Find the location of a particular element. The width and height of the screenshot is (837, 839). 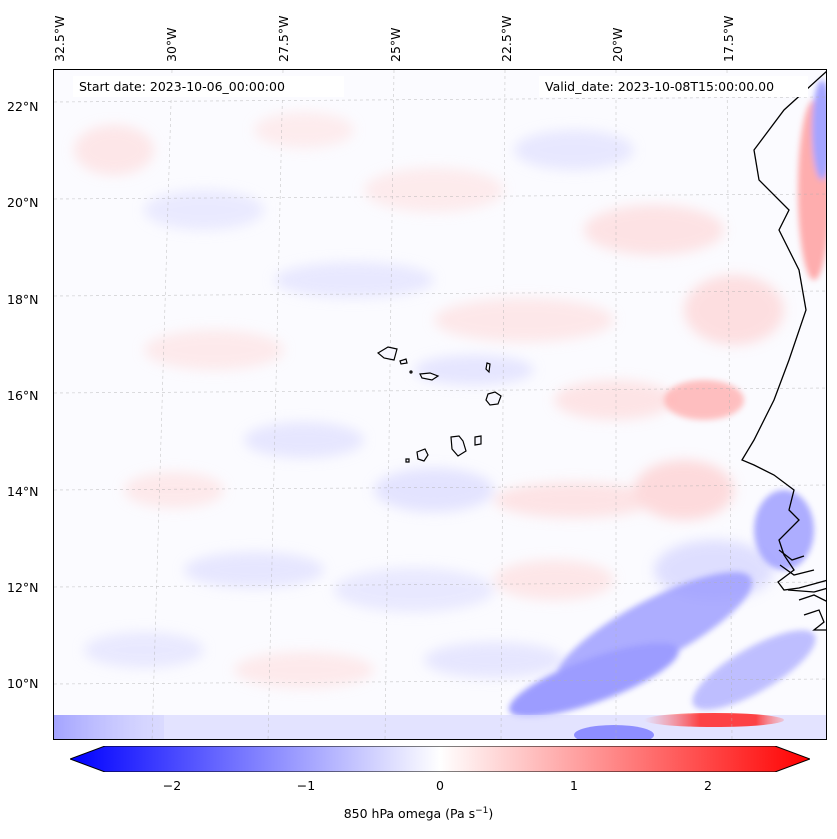

lat-label-10n: 10°N is located at coordinates (23, 683).